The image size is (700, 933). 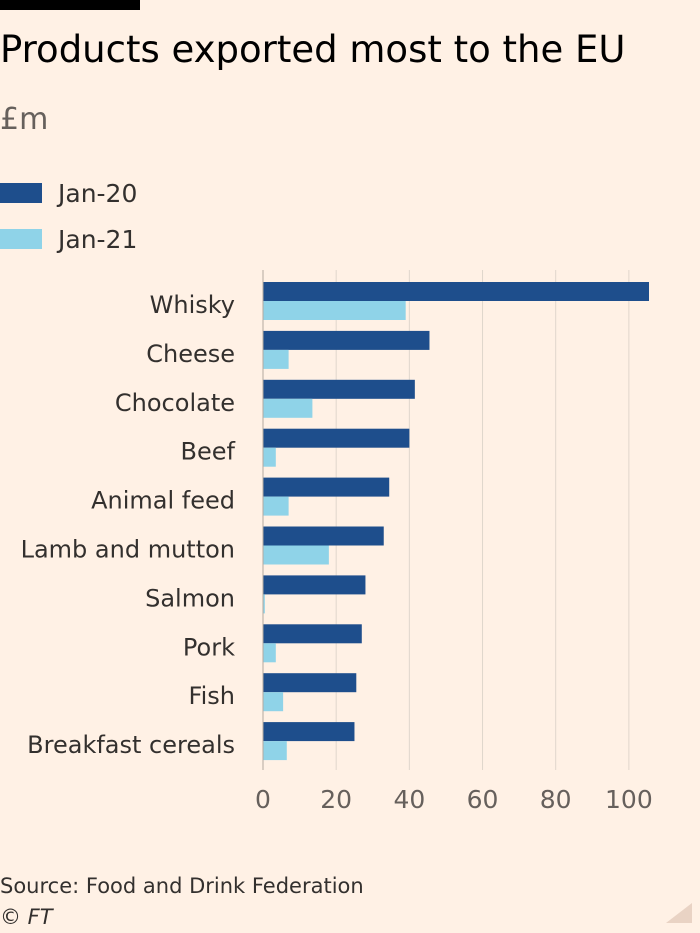 What do you see at coordinates (679, 913) in the screenshot?
I see `corner-fold-icon` at bounding box center [679, 913].